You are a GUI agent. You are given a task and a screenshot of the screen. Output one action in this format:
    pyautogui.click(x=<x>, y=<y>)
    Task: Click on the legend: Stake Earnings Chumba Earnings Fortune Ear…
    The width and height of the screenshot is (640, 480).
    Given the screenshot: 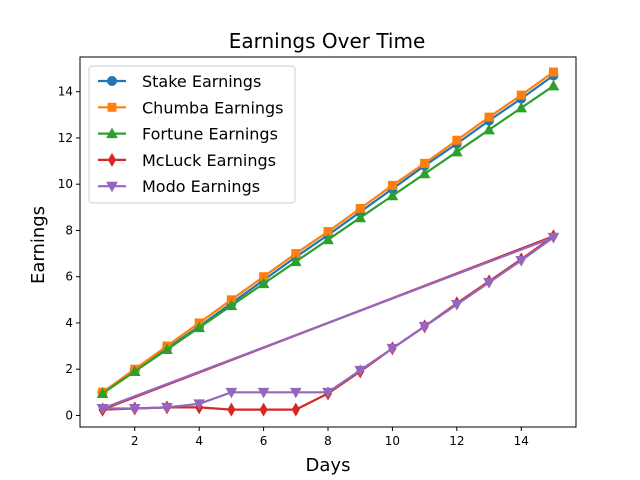 What is the action you would take?
    pyautogui.click(x=192, y=134)
    